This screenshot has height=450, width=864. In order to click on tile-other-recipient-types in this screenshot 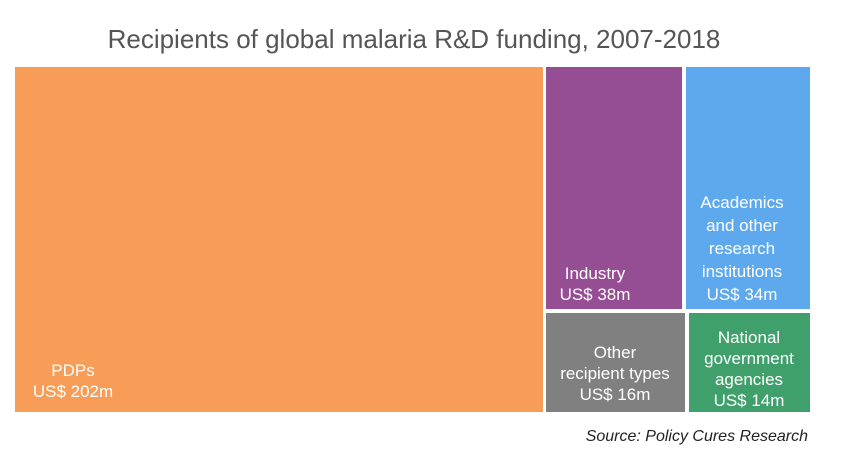, I will do `click(615, 362)`.